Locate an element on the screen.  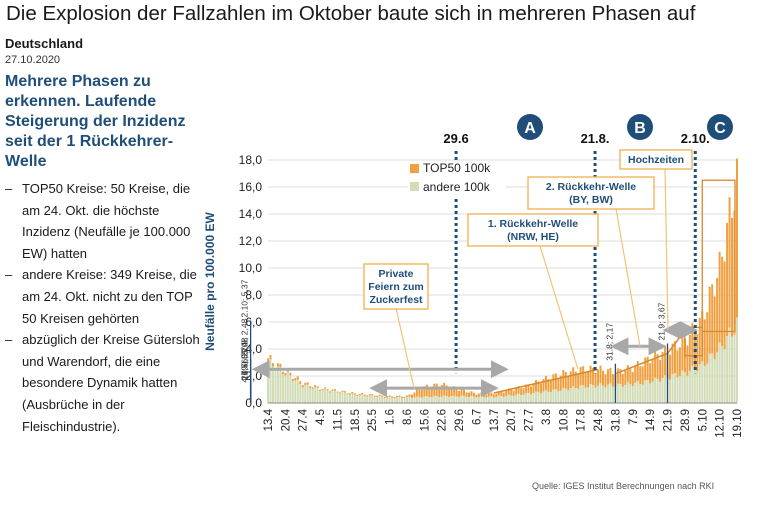
x-tick-label: 1.6 is located at coordinates (391, 417).